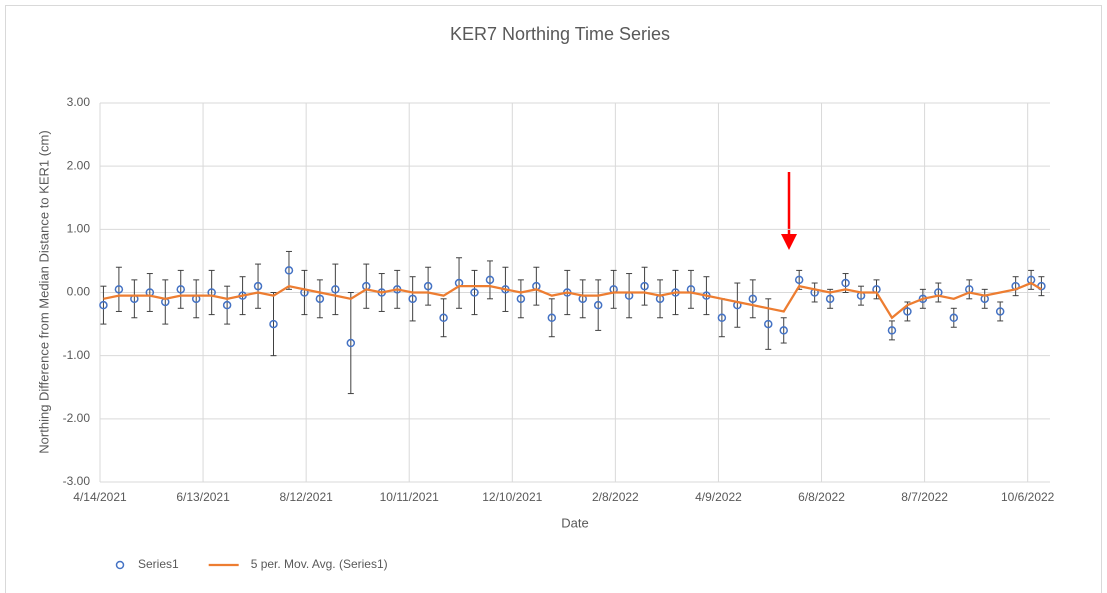 The image size is (1107, 593). What do you see at coordinates (1028, 497) in the screenshot?
I see `x-tick-label: 10/6/2022` at bounding box center [1028, 497].